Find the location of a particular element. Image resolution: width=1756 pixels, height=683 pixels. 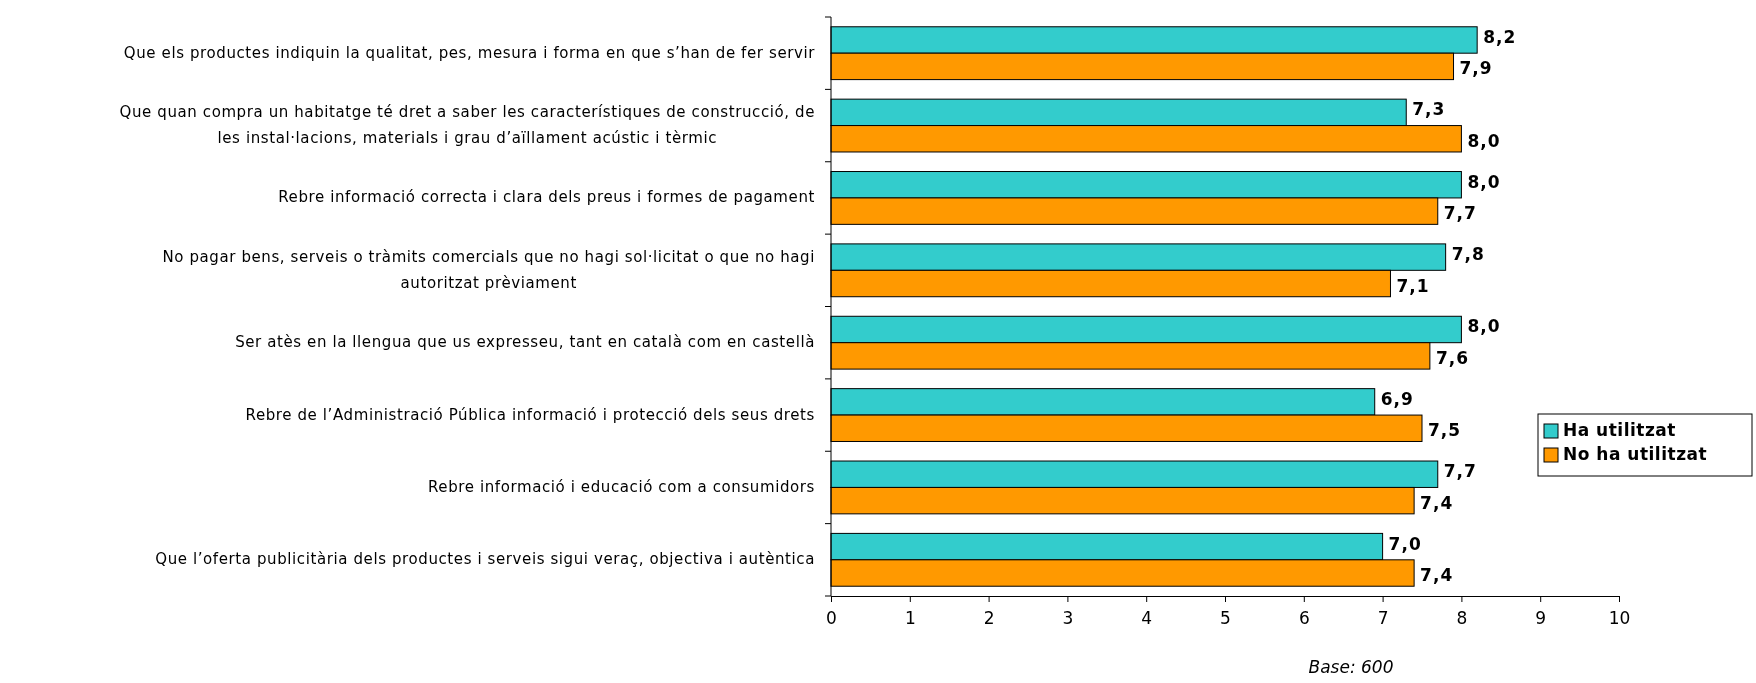

x-tick-label: 10 is located at coordinates (1619, 617).